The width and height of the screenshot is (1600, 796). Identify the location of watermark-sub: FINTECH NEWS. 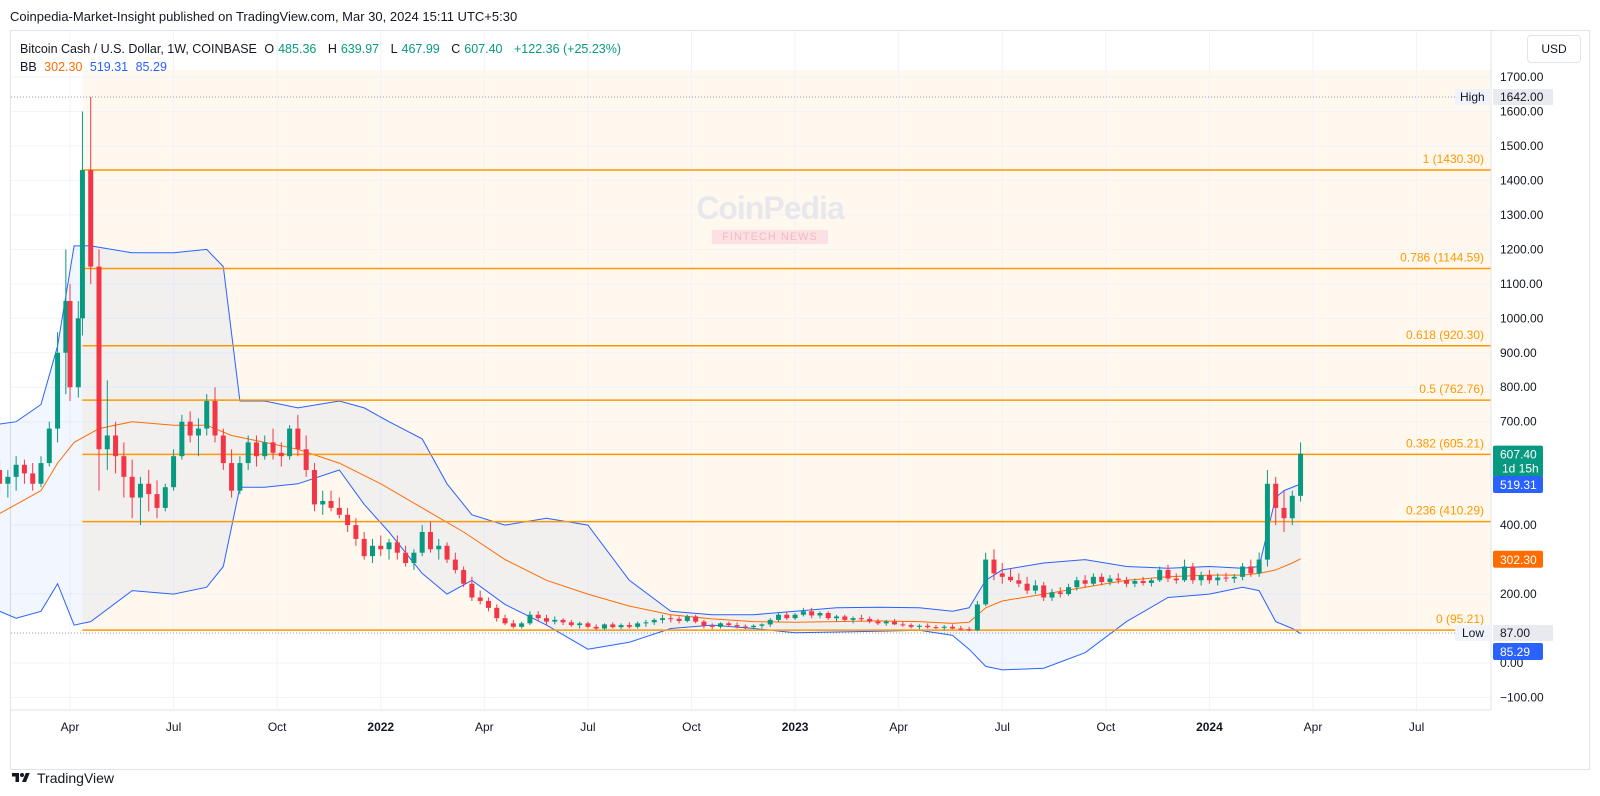
(770, 237).